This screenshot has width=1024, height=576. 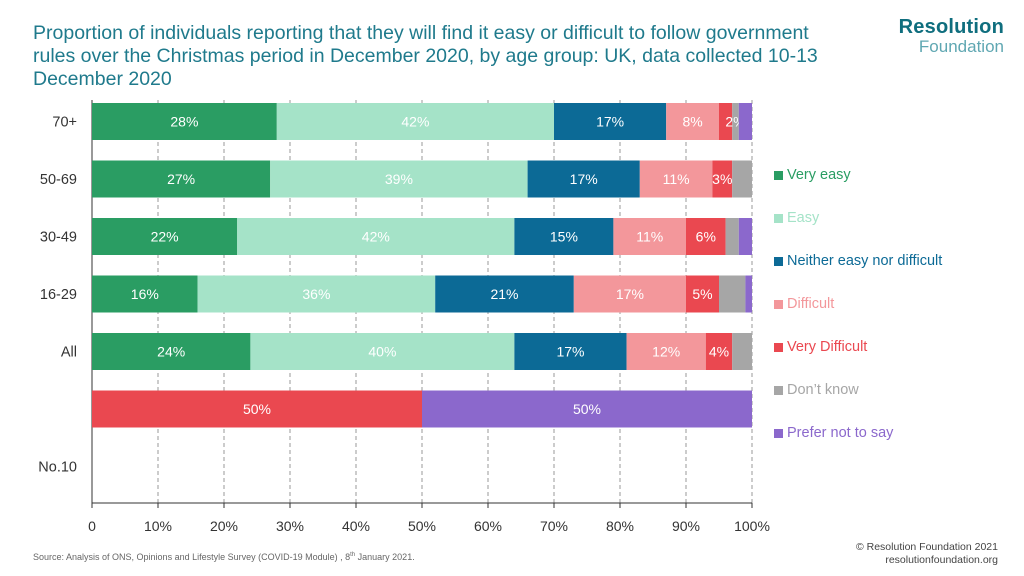 I want to click on x-tick-label: 20%, so click(x=224, y=526).